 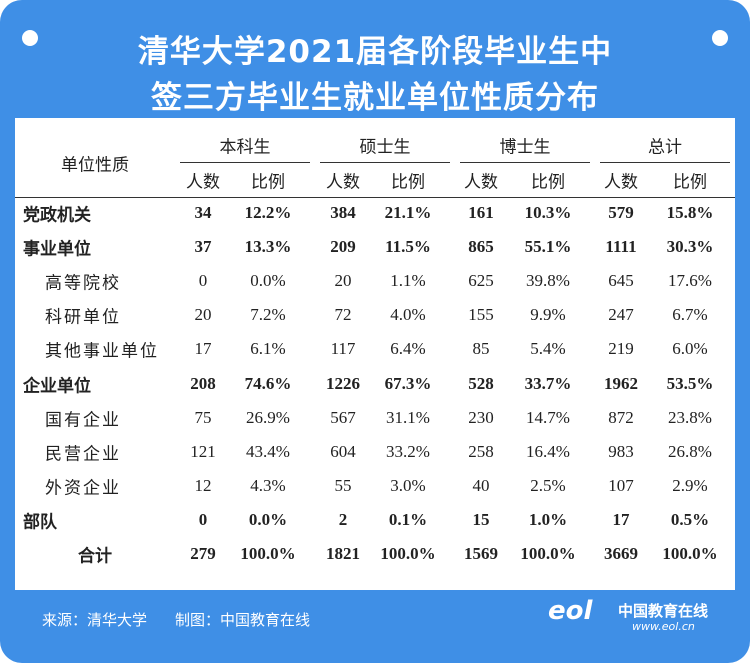 I want to click on cell: 2.9%, so click(x=690, y=485).